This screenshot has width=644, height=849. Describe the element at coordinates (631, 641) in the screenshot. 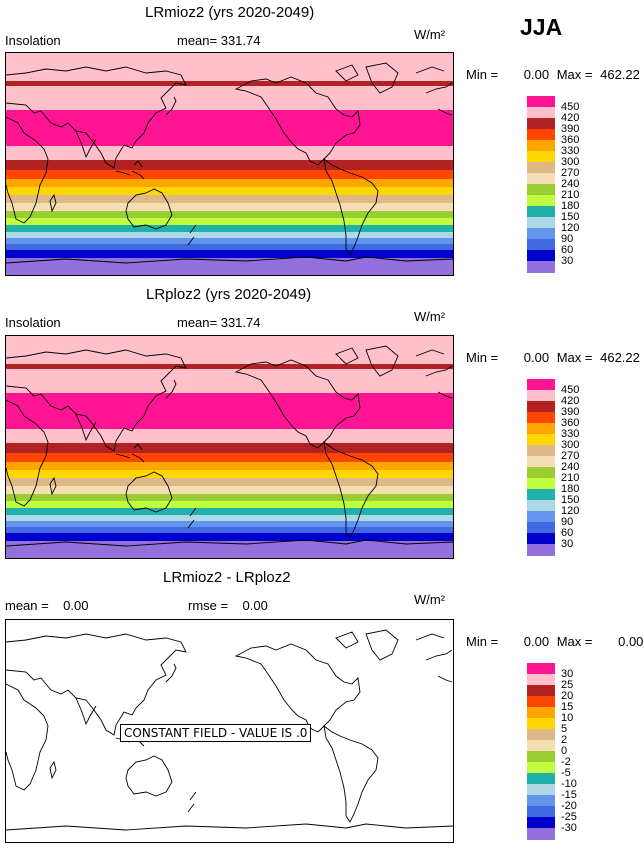

I see `panel3-max-value: 0.00` at that location.